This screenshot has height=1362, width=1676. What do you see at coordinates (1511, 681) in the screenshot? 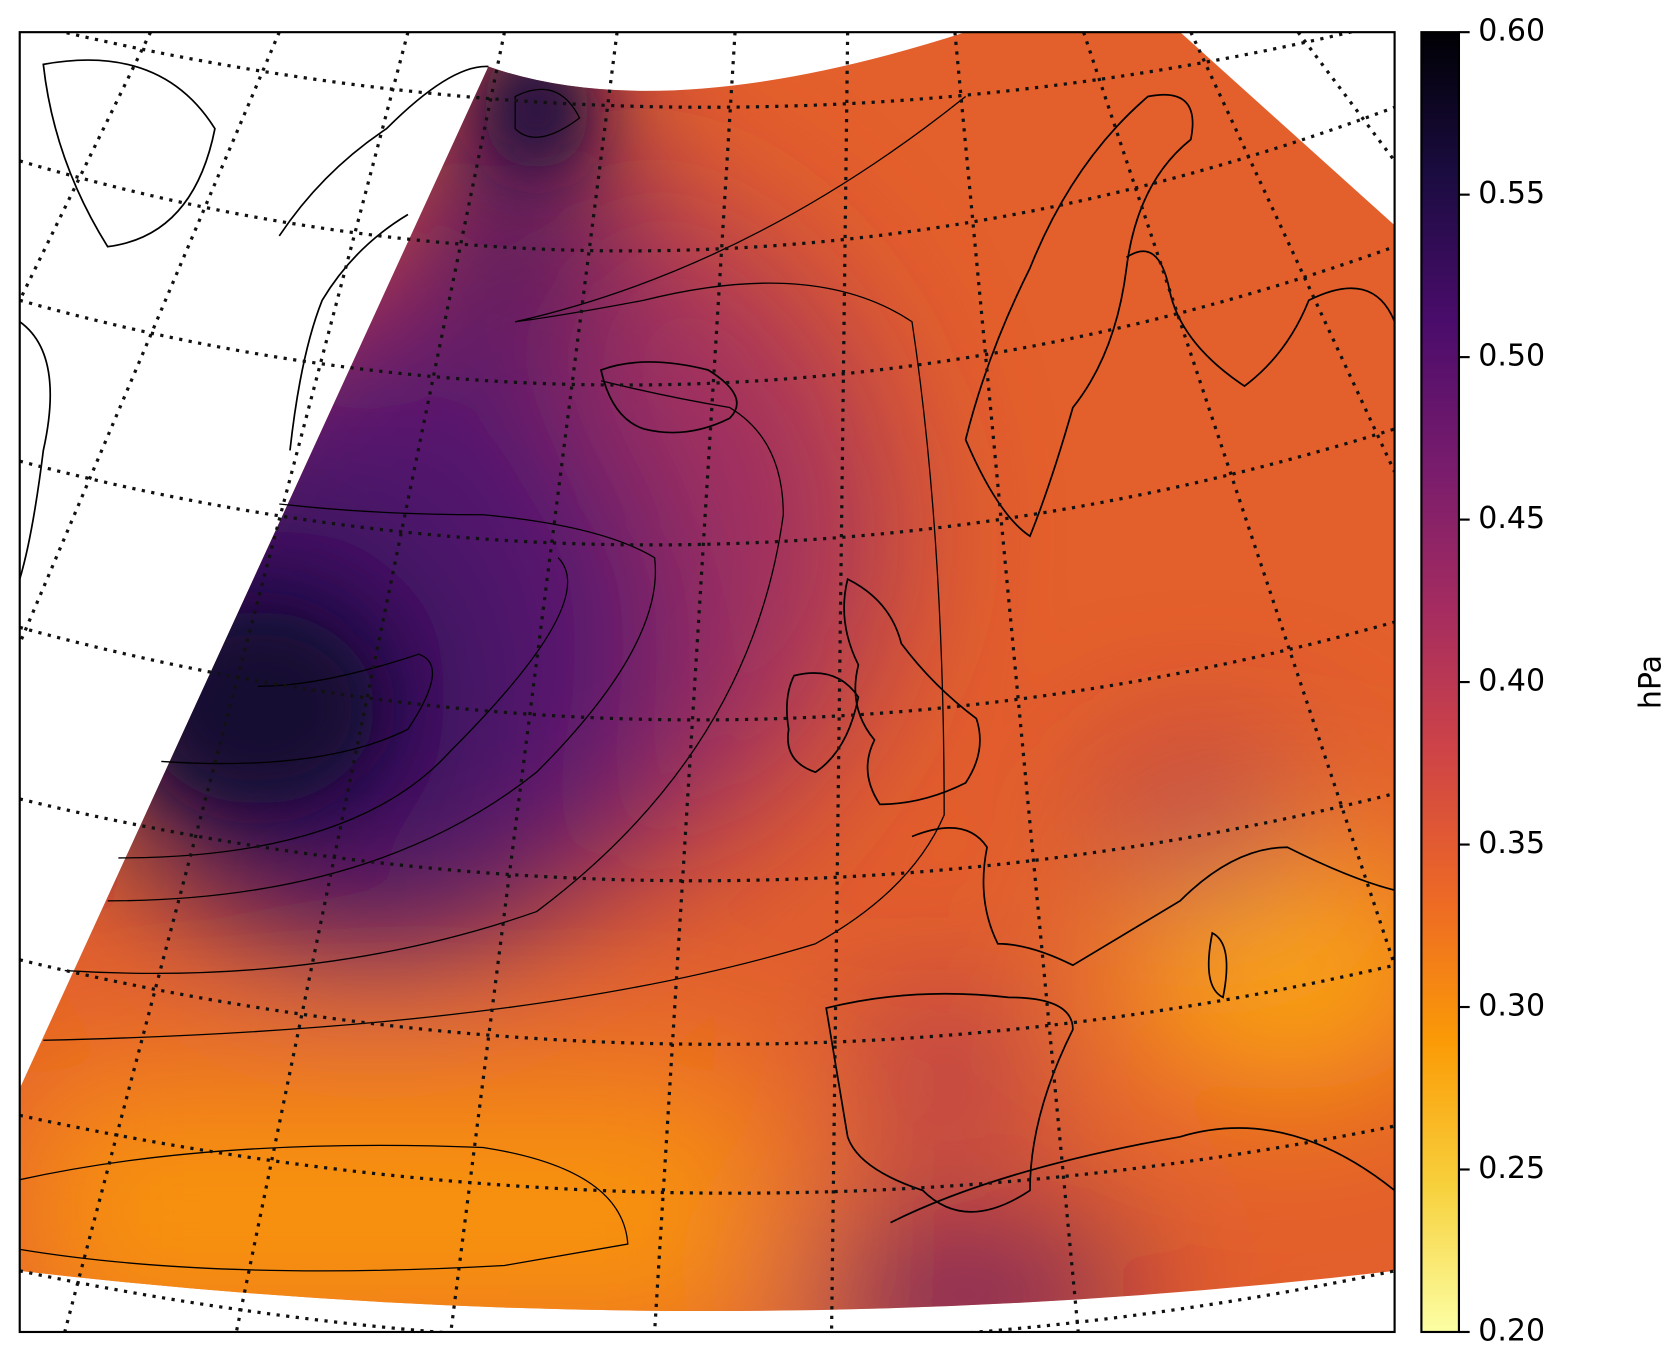
I see `colorbar-tick-label: 0.40` at bounding box center [1511, 681].